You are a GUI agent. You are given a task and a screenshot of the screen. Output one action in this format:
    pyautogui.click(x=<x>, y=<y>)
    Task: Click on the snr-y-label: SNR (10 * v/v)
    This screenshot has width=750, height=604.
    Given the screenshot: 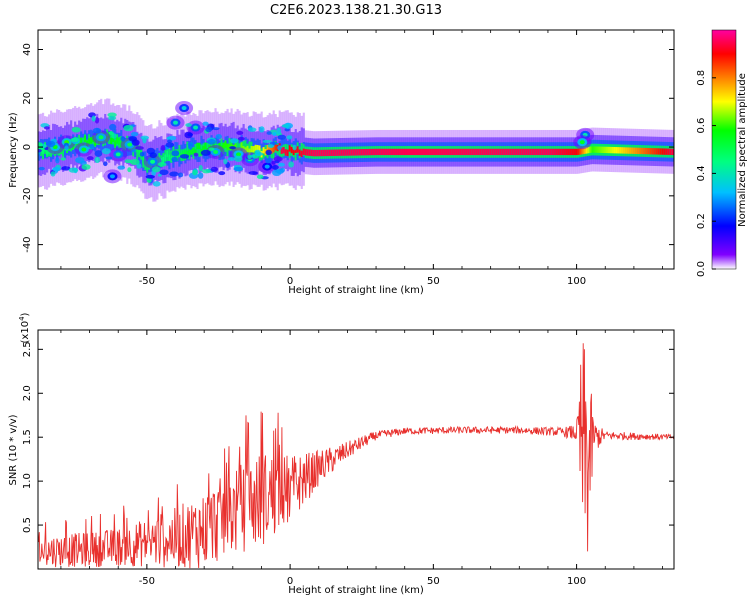 What is the action you would take?
    pyautogui.click(x=13, y=449)
    